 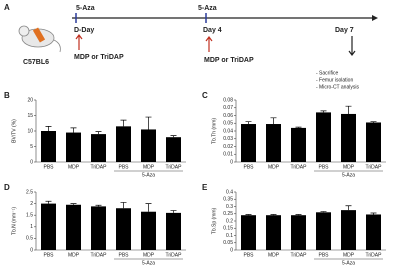 What do you see at coordinates (229, 192) in the screenshot?
I see `y-tick-label: 0.4` at bounding box center [229, 192].